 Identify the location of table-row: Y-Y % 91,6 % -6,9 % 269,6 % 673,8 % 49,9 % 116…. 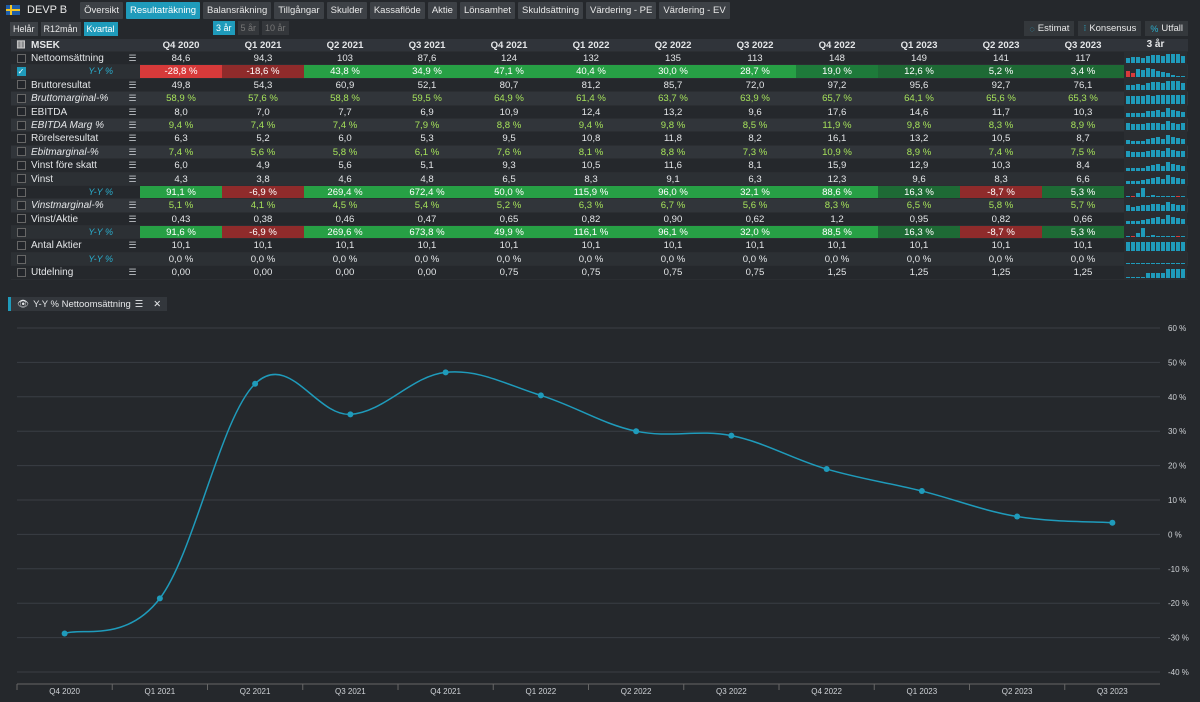
(599, 233).